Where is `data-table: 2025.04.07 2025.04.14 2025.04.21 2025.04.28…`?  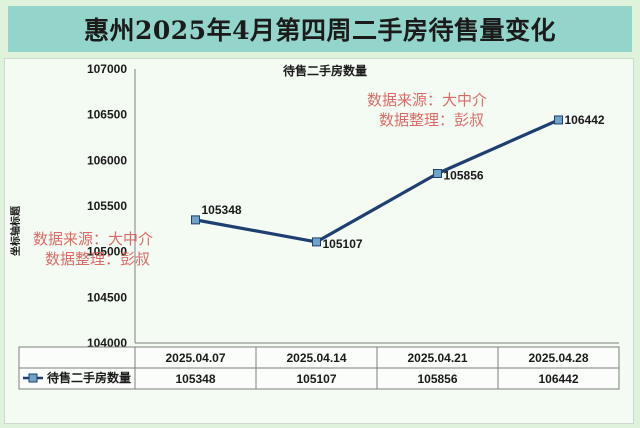 data-table: 2025.04.07 2025.04.14 2025.04.21 2025.04.28… is located at coordinates (319, 368).